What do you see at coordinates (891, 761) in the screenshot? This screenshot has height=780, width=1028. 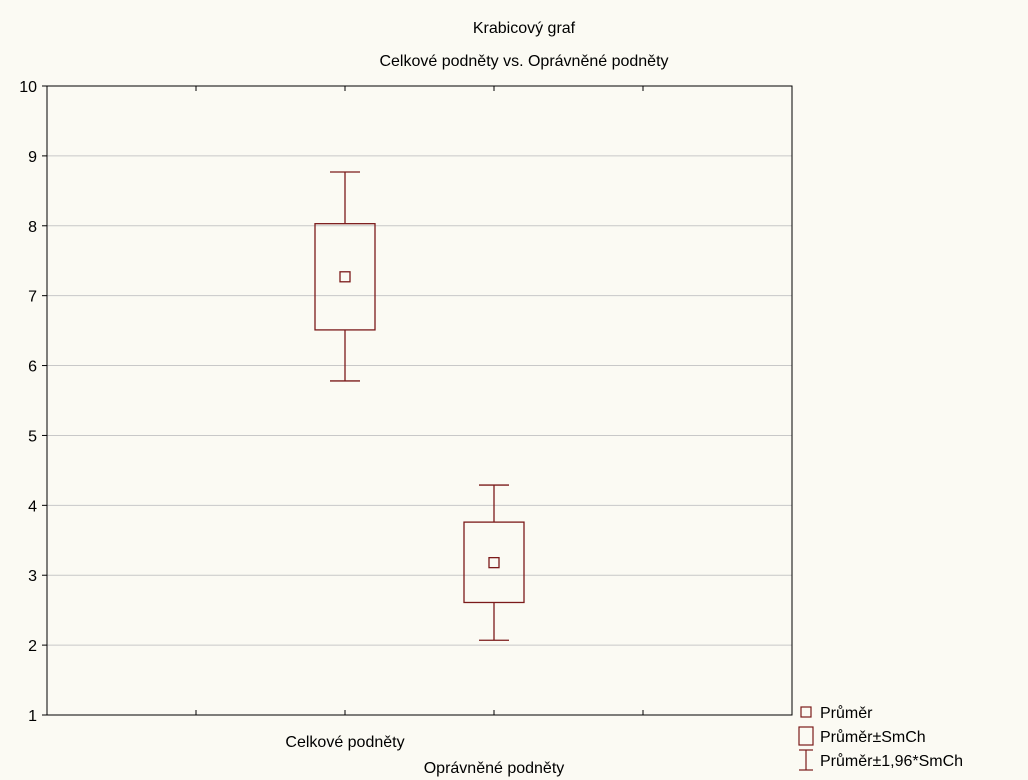 I see `legend-label: Průměr±1,96*SmCh` at bounding box center [891, 761].